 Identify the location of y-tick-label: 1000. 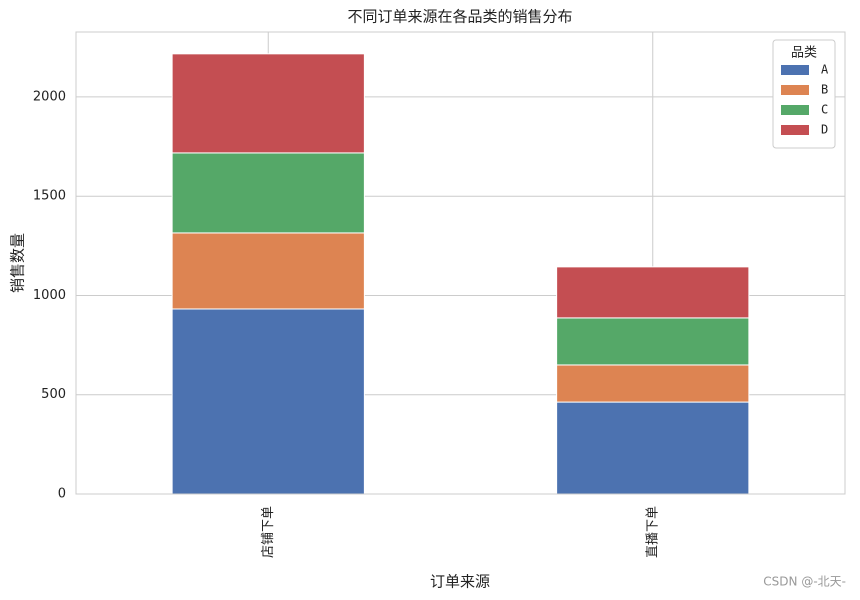
(49, 295).